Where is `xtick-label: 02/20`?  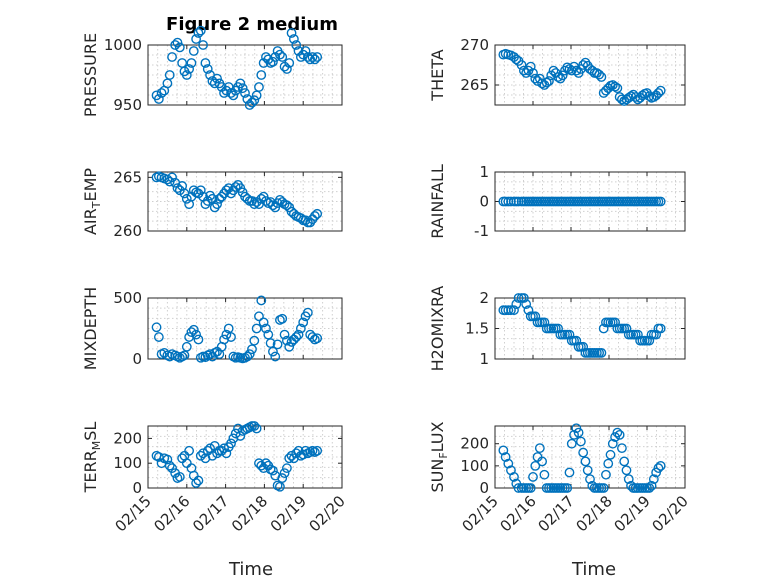 xtick-label: 02/20 is located at coordinates (670, 513).